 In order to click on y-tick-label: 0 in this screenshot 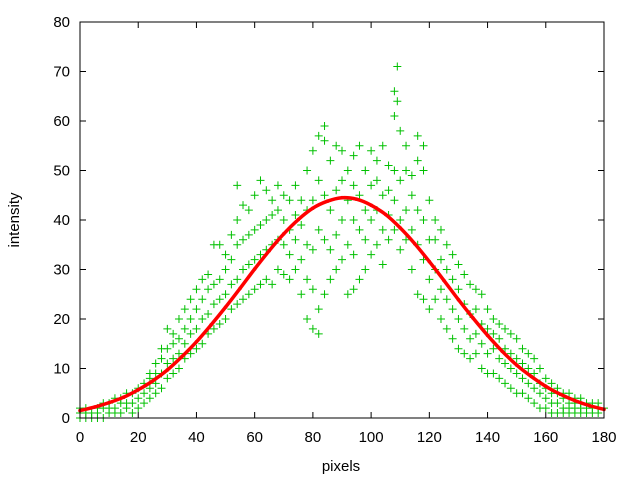, I will do `click(66, 418)`.